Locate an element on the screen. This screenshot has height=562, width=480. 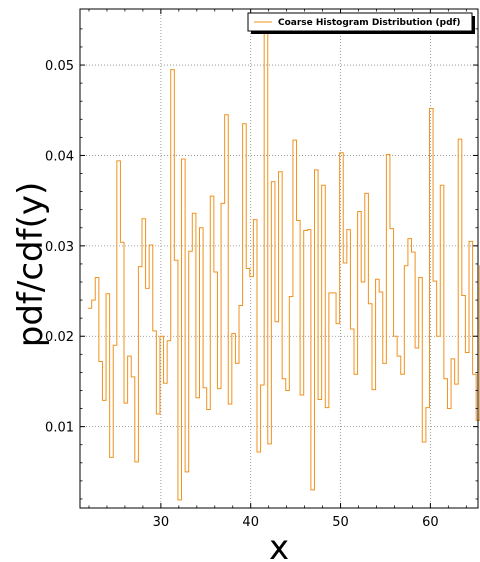
y-tick-label: 0.01 is located at coordinates (59, 428).